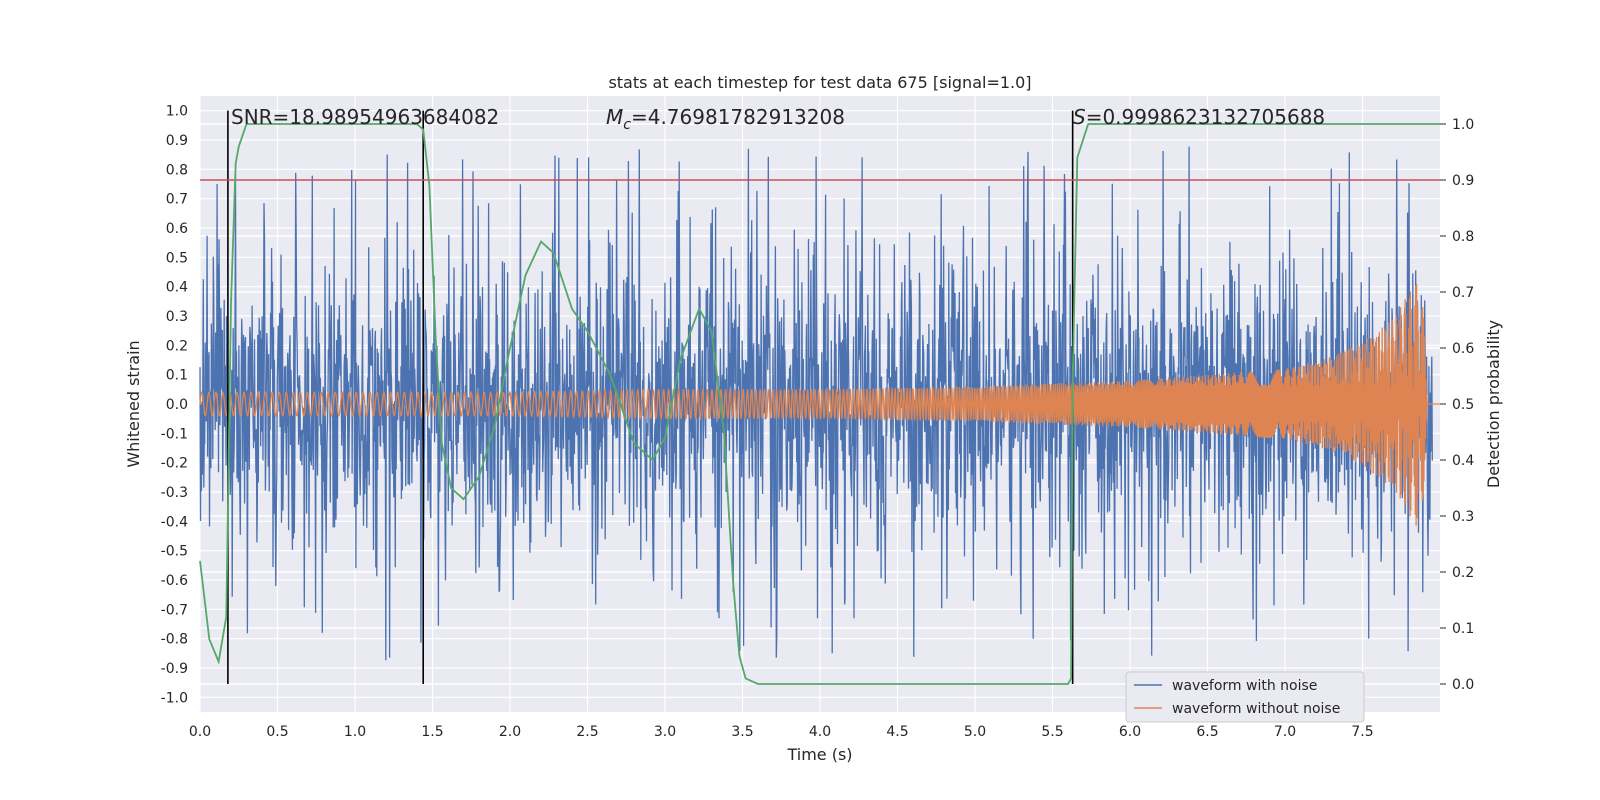 Image resolution: width=1600 pixels, height=800 pixels. What do you see at coordinates (1205, 117) in the screenshot?
I see `s-value: =0.9998623132705688` at bounding box center [1205, 117].